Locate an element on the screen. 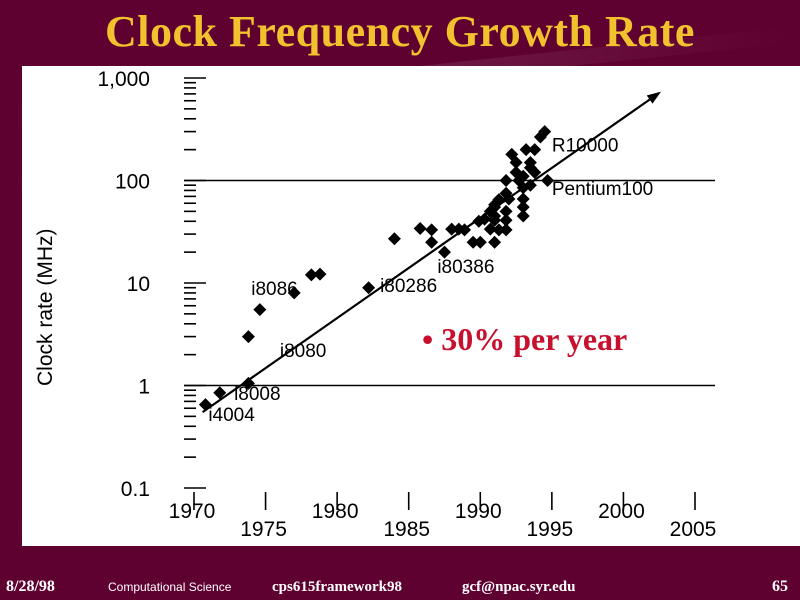  x-tick-labels: 1970 1975 1980 1985 1990 1995 2000 2005 is located at coordinates (443, 516).